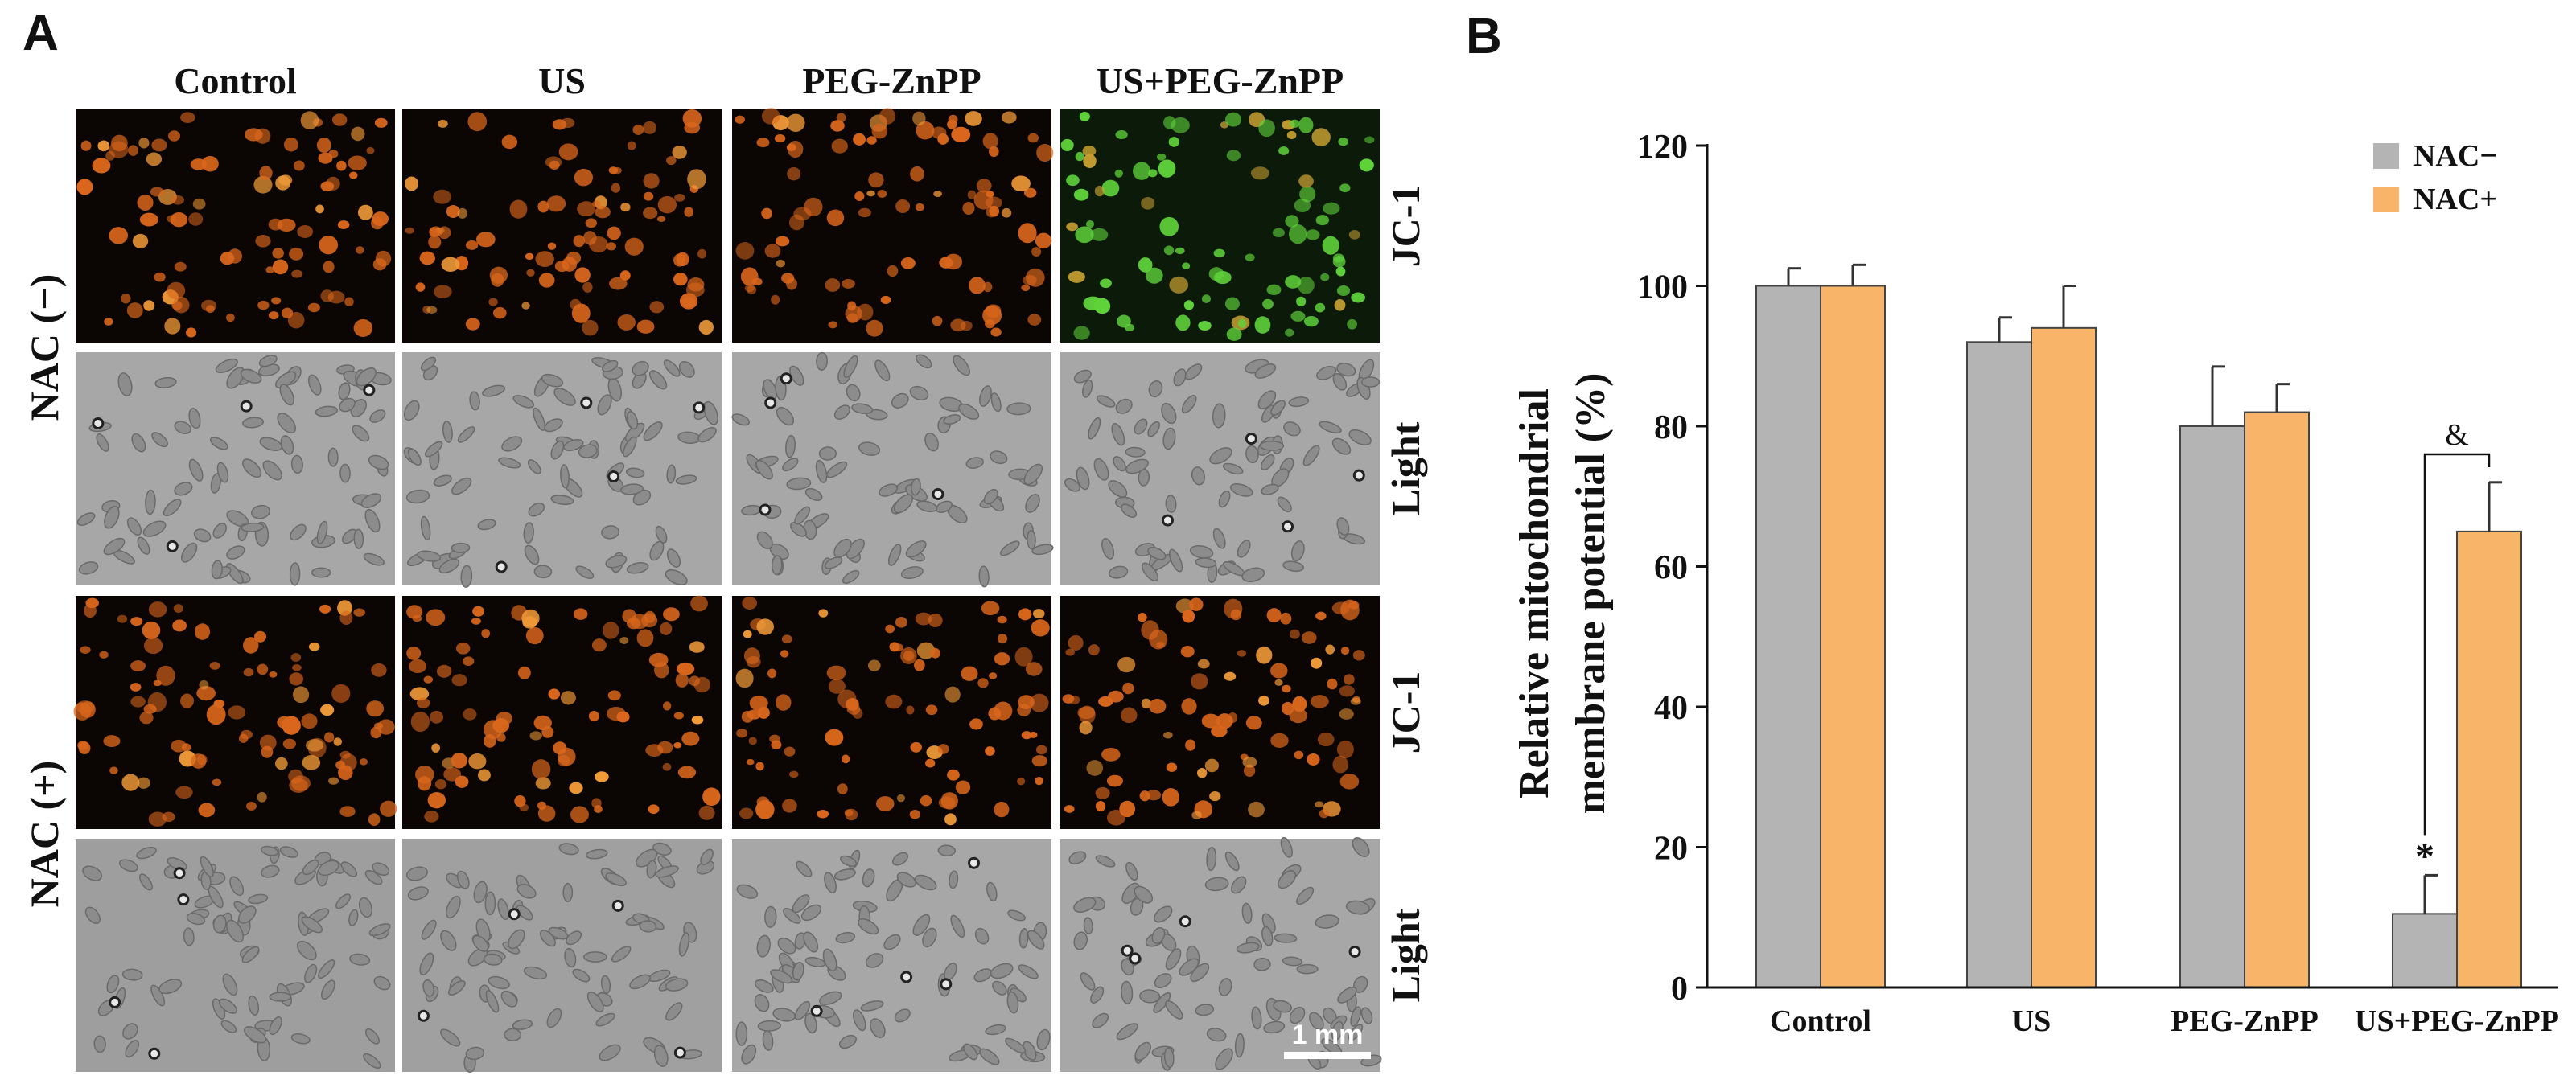  Describe the element at coordinates (44, 591) in the screenshot. I see `group-labels: NAC (−) NAC (+)` at that location.